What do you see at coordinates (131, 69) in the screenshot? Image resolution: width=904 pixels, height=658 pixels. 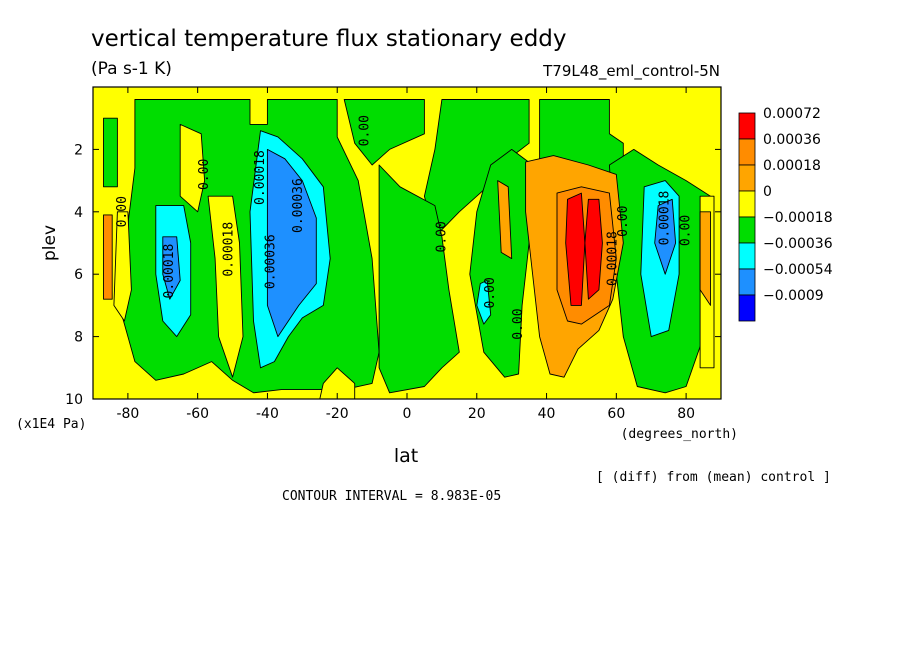 I see `chart-units: (Pa s-1 K)` at bounding box center [131, 69].